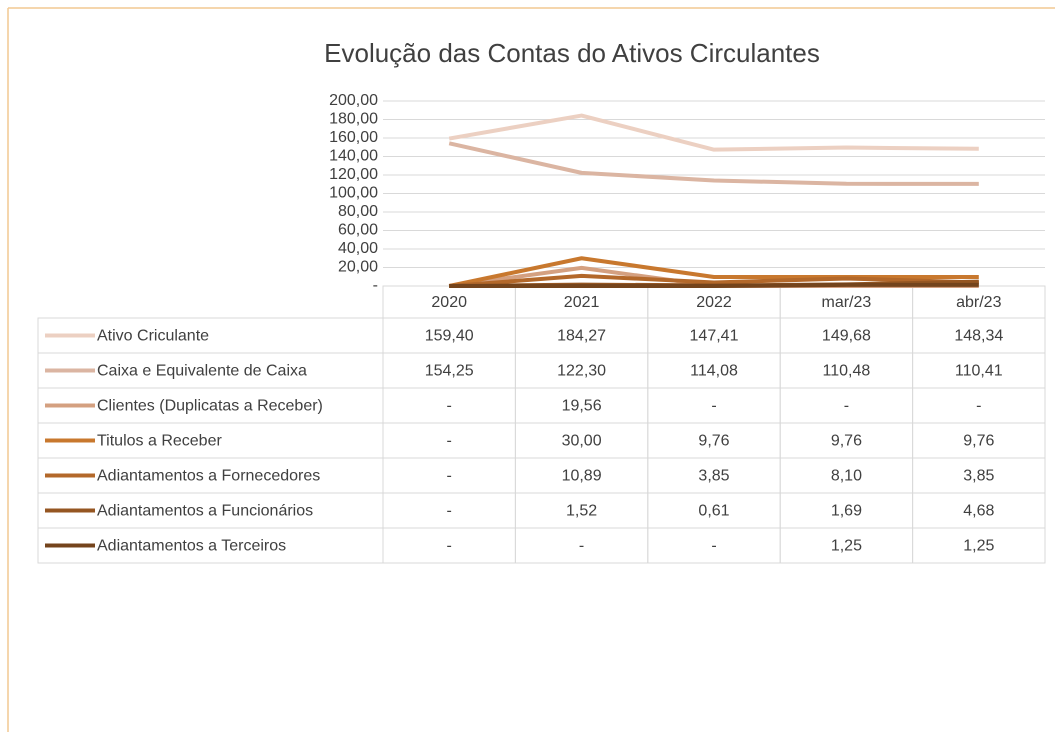 The width and height of the screenshot is (1055, 732). What do you see at coordinates (714, 302) in the screenshot?
I see `x-tick-label: 2022` at bounding box center [714, 302].